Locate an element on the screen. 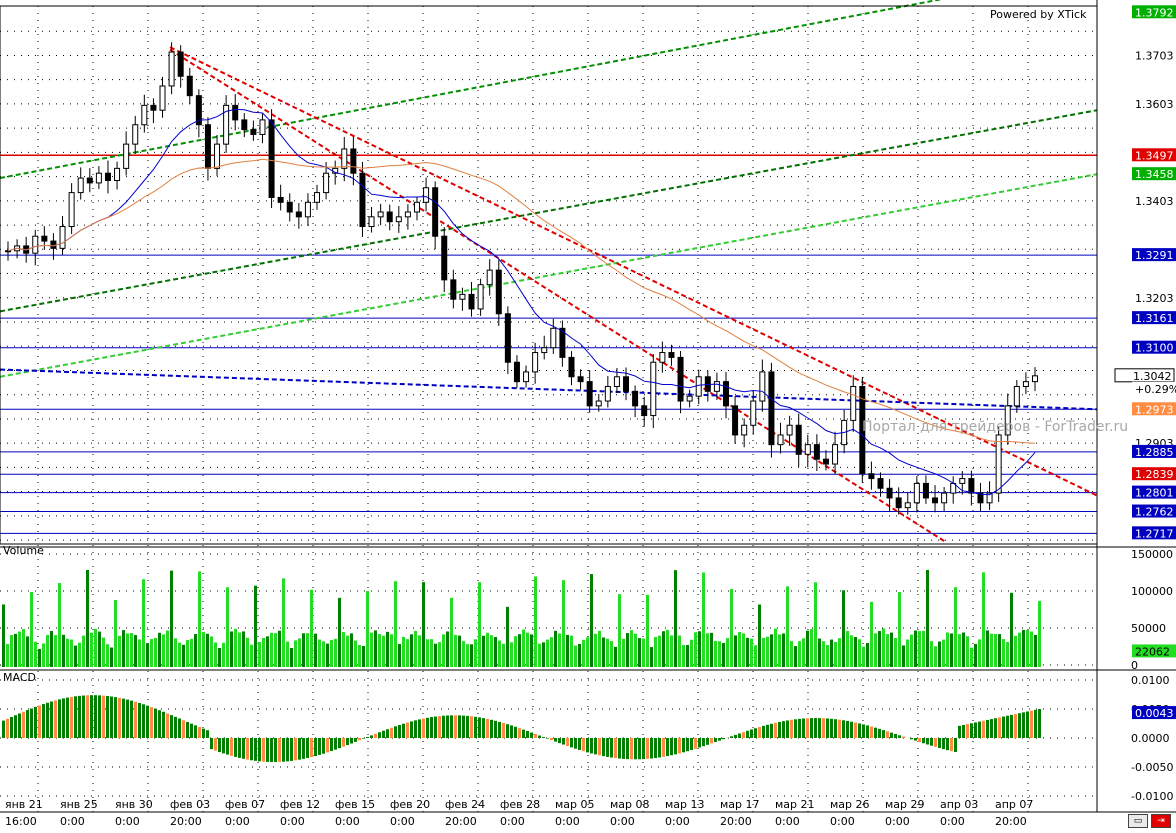 The height and width of the screenshot is (833, 1176). volume-tick-label: 100000 is located at coordinates (1152, 591).